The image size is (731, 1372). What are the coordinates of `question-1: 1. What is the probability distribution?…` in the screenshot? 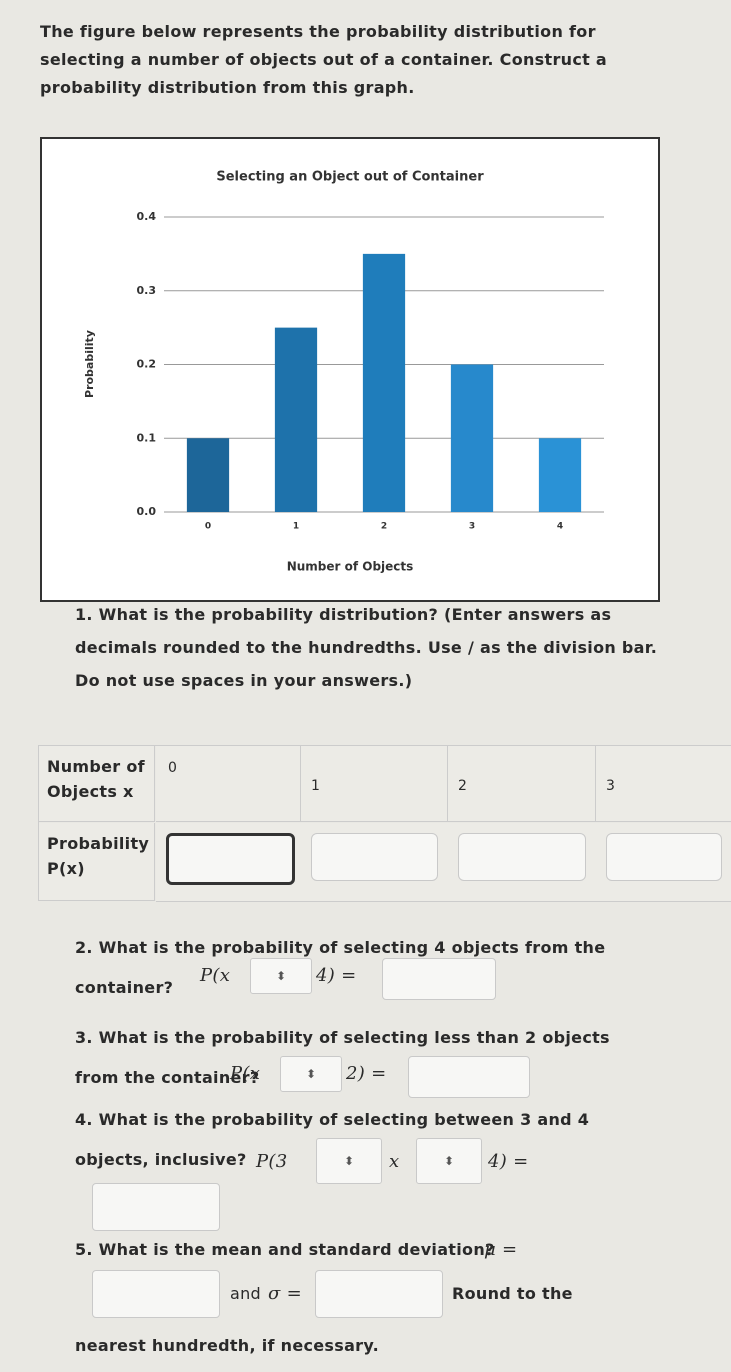 It's located at (366, 647).